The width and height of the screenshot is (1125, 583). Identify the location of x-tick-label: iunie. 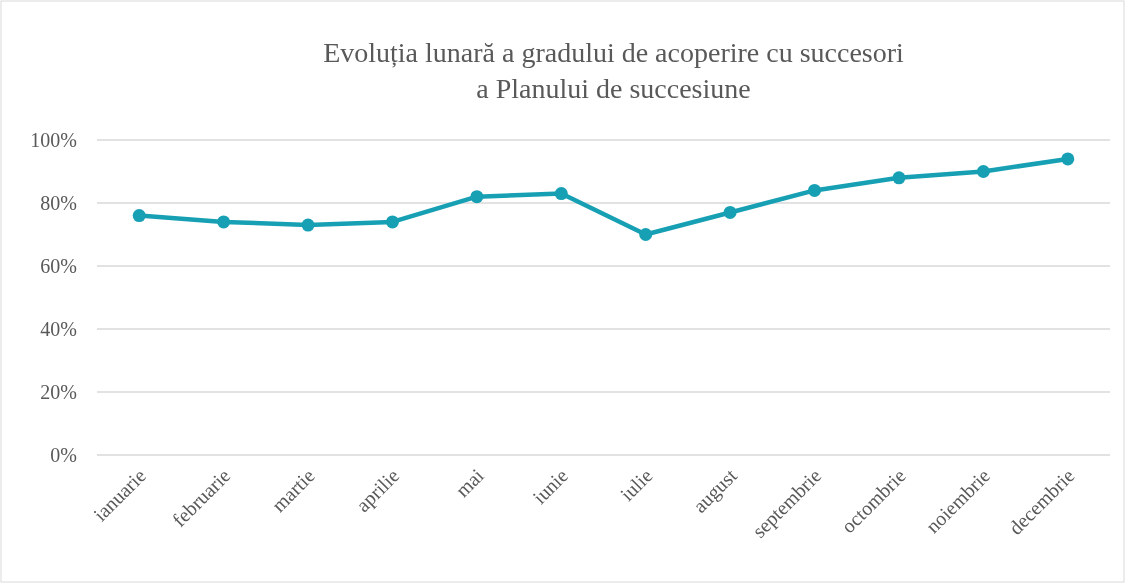
(550, 486).